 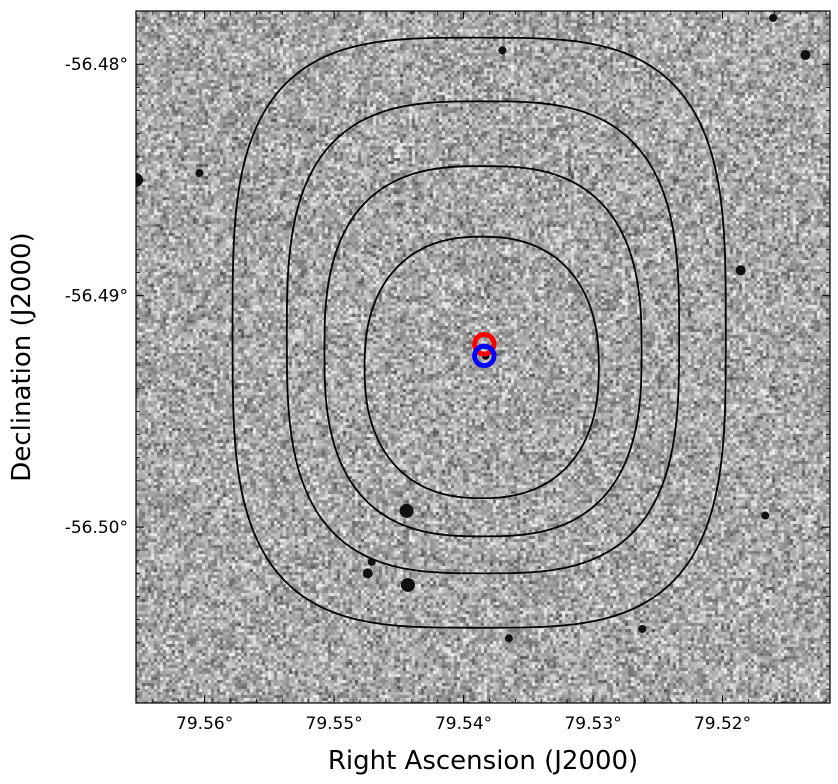 I want to click on x-tick-label: 79.53°, so click(x=592, y=724).